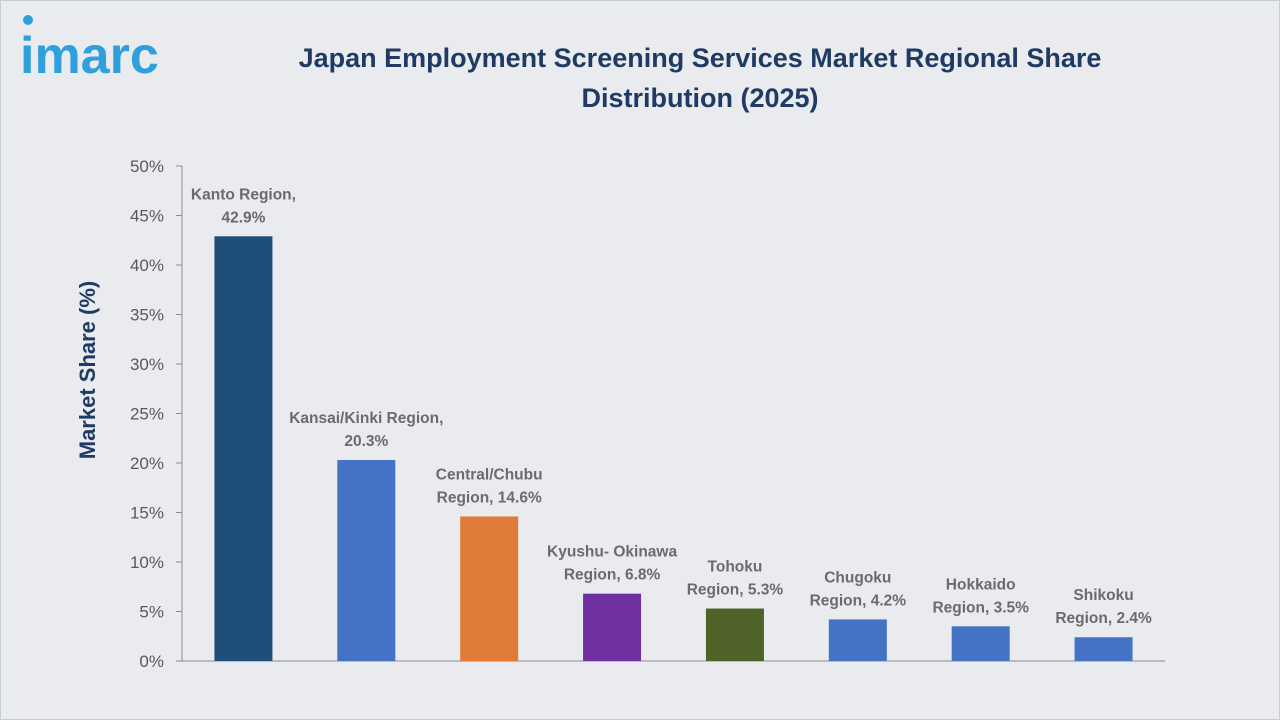  I want to click on y-tick-label: 10%, so click(147, 562).